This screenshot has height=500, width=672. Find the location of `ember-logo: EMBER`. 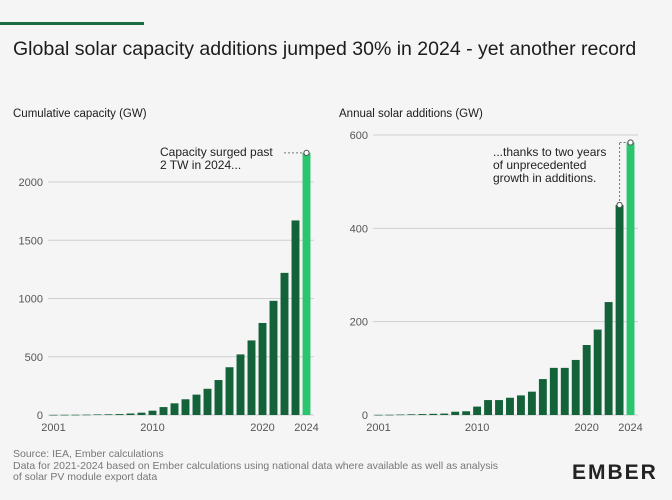

ember-logo: EMBER is located at coordinates (615, 472).